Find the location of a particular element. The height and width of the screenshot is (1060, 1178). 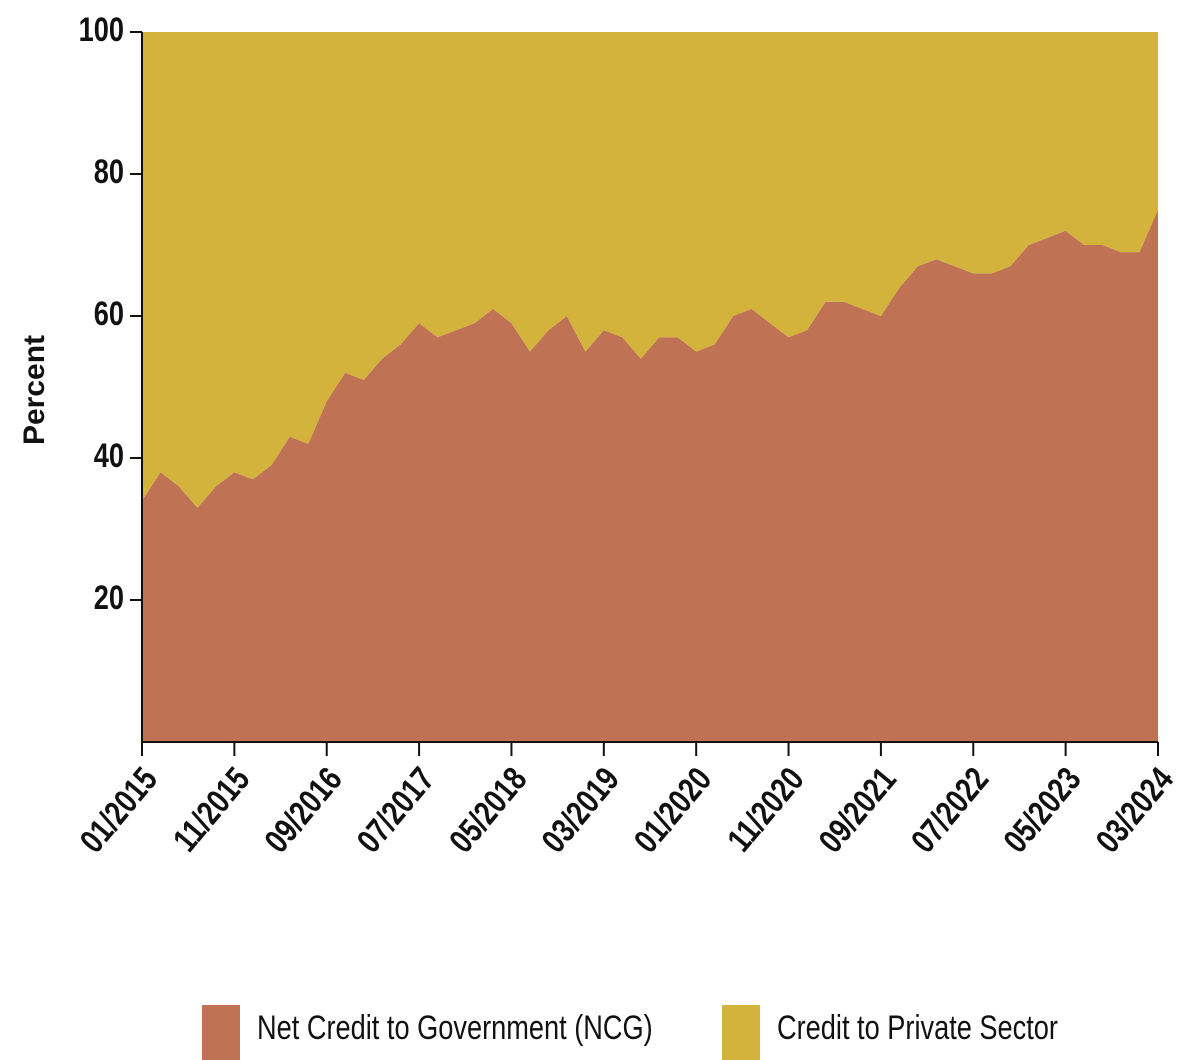

y-tick-label: 80 is located at coordinates (109, 171).